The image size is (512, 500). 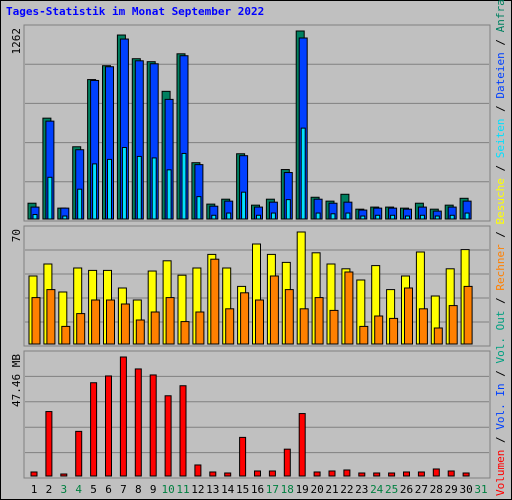 What do you see at coordinates (302, 489) in the screenshot?
I see `x-tick-label: 19` at bounding box center [302, 489].